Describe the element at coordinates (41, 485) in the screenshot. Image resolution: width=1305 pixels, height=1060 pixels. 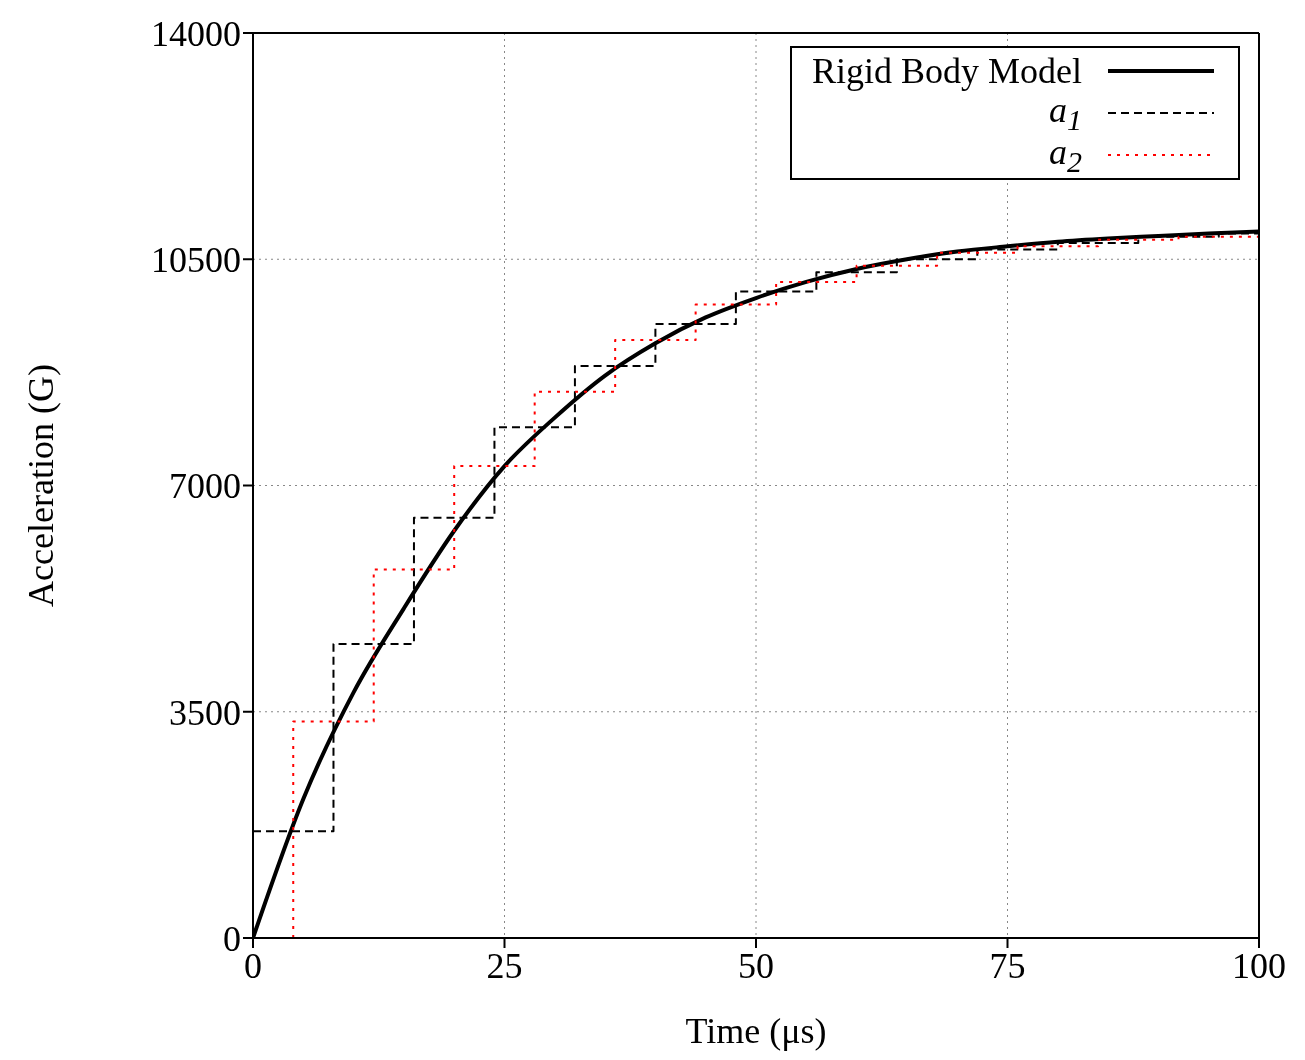
I see `y-axis-title: Acceleration (G)` at that location.